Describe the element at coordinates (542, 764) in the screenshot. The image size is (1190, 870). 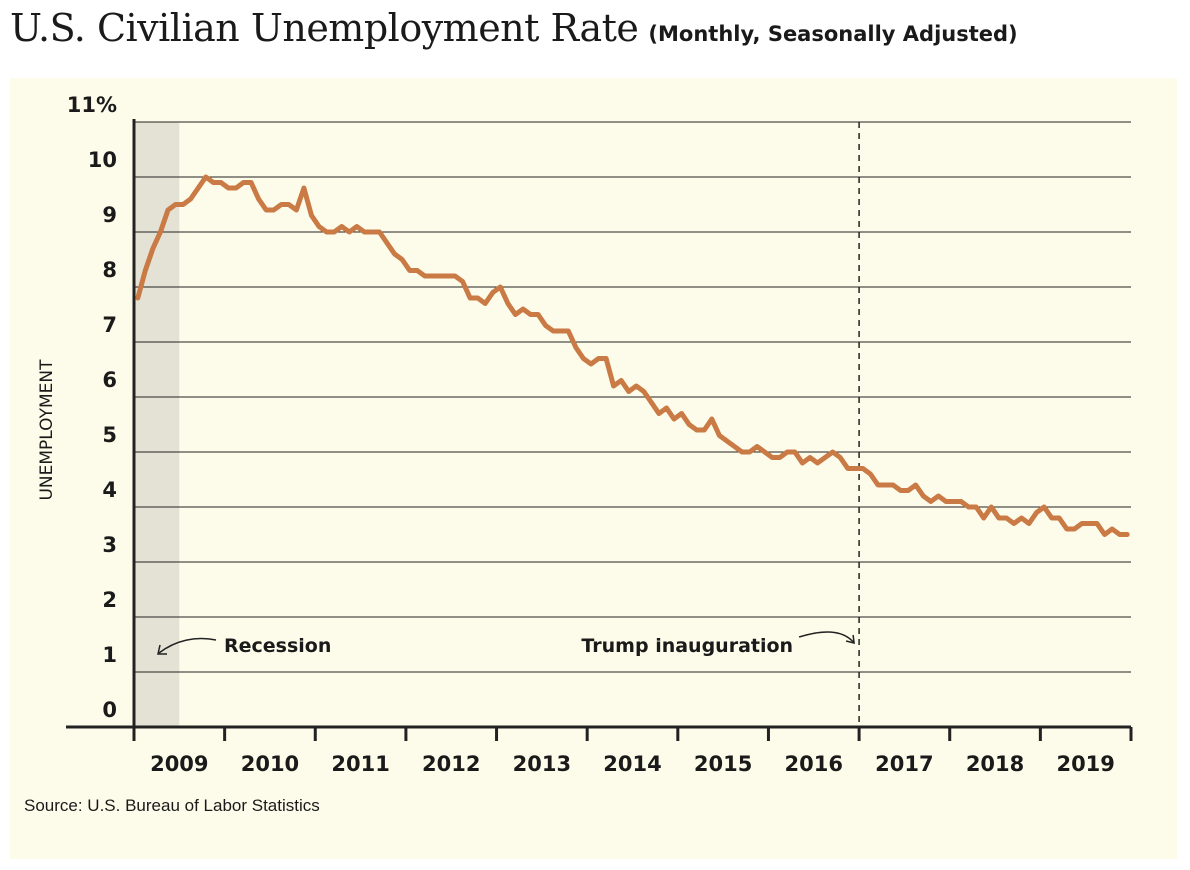
I see `x-tick-label: 2013` at that location.